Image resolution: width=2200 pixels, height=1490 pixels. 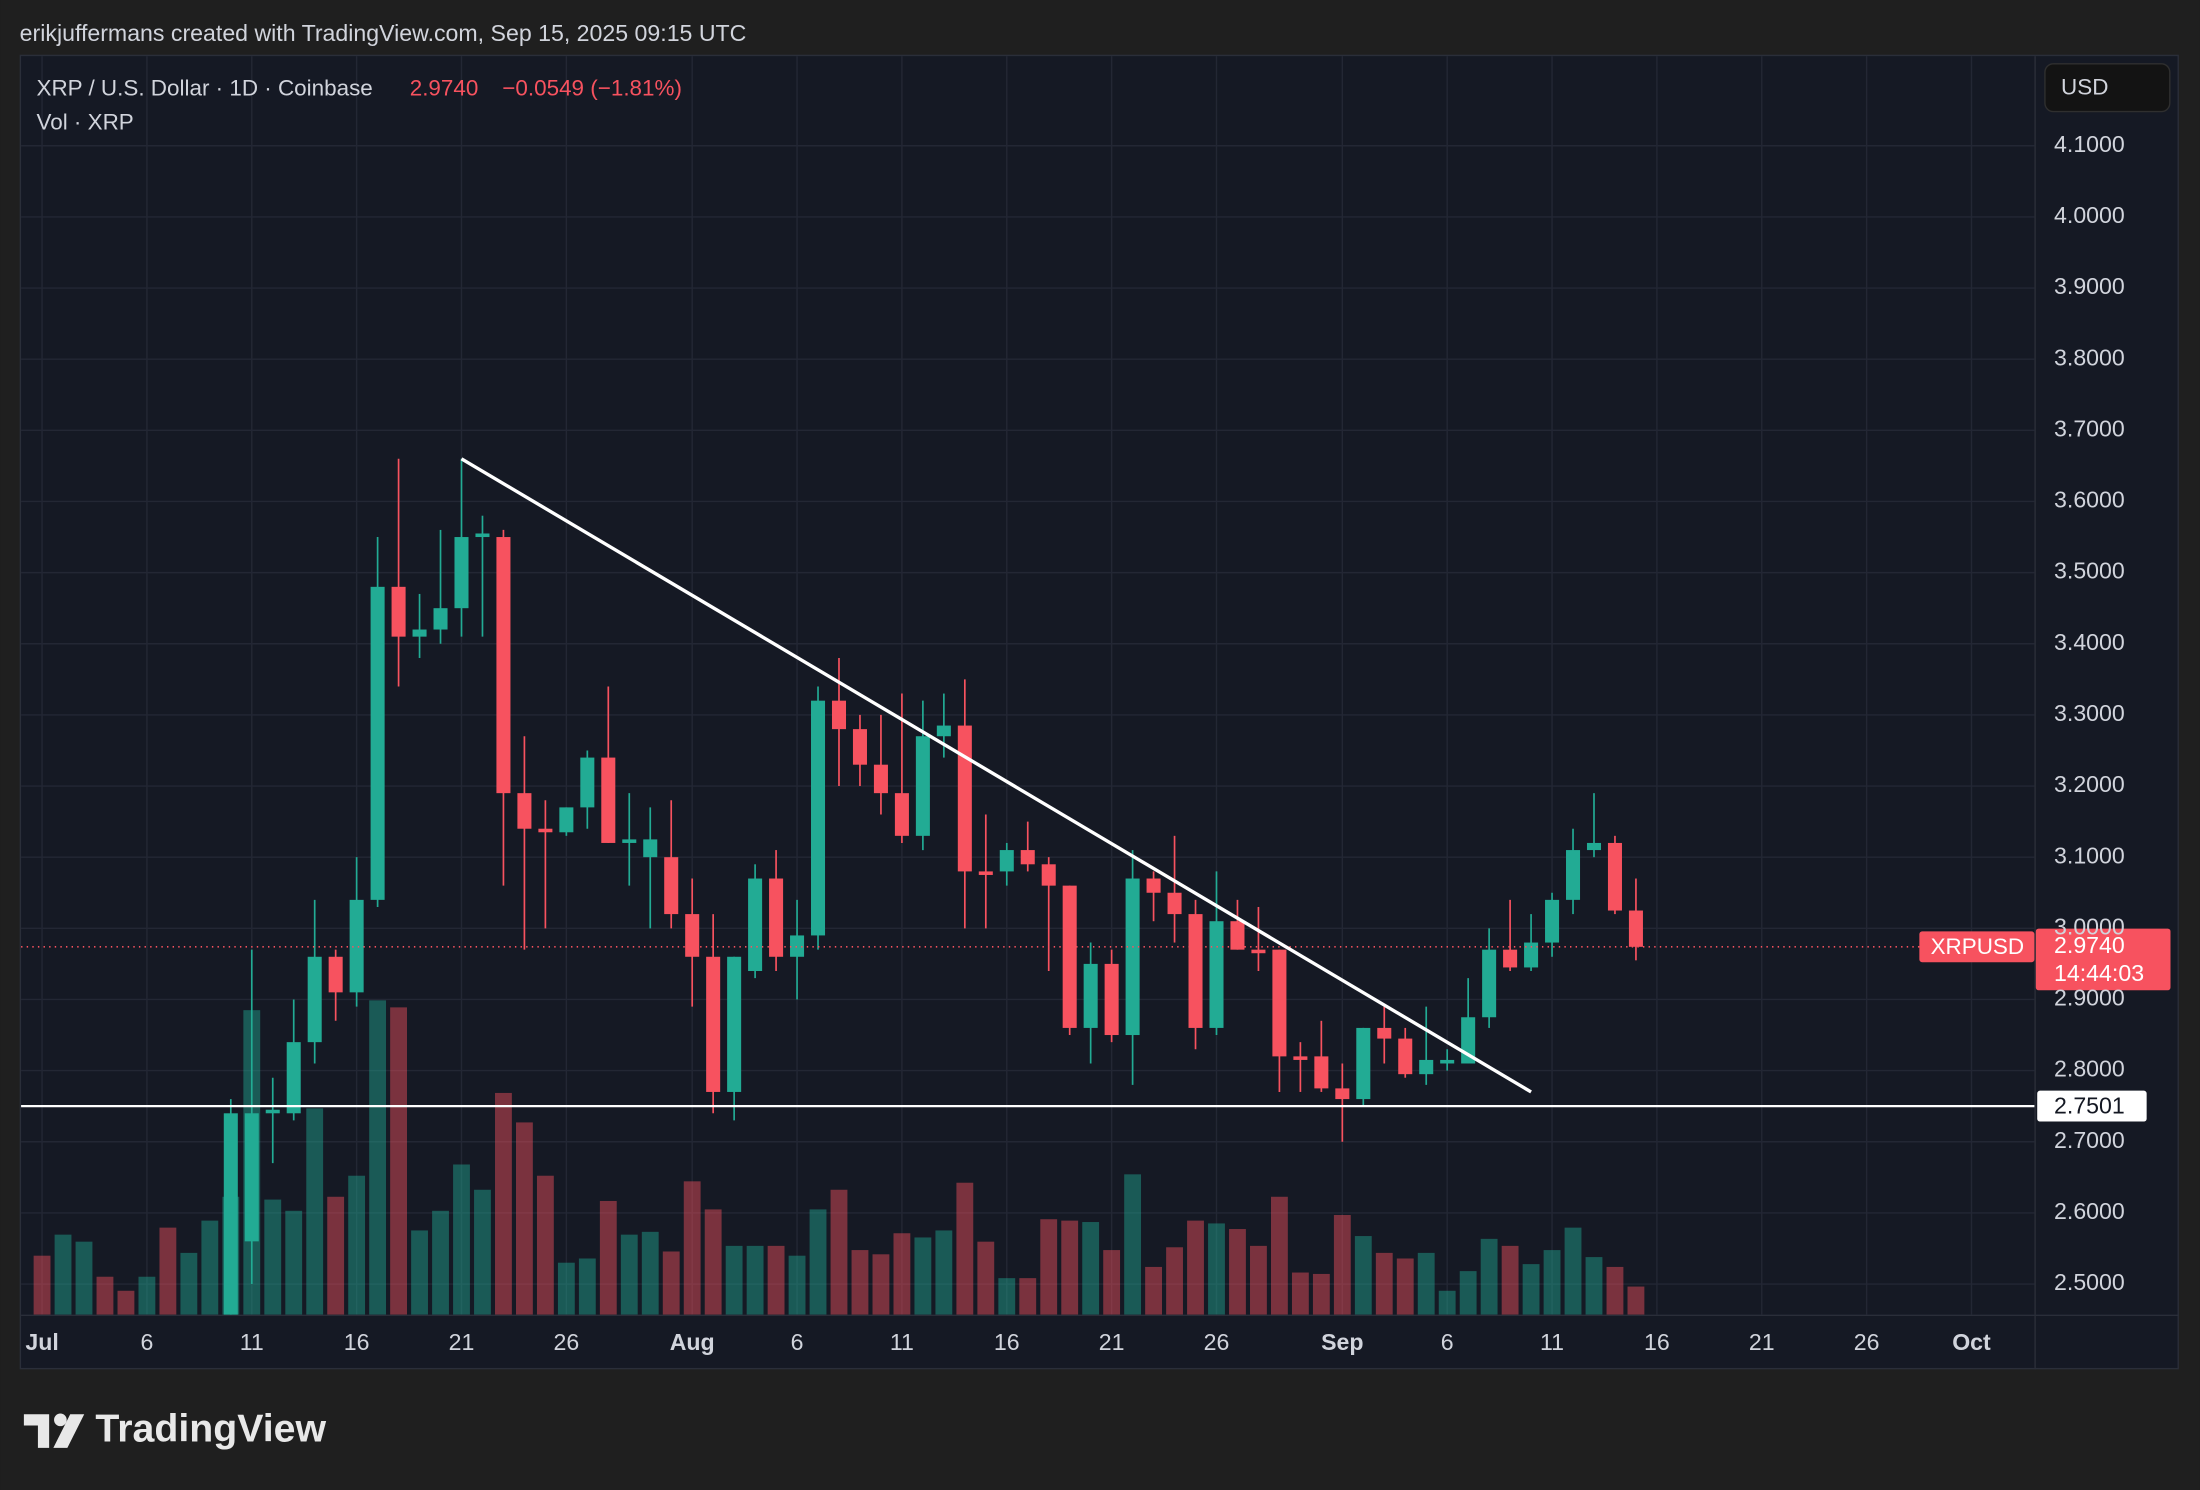 What do you see at coordinates (2103, 959) in the screenshot?
I see `price-tag-bg` at bounding box center [2103, 959].